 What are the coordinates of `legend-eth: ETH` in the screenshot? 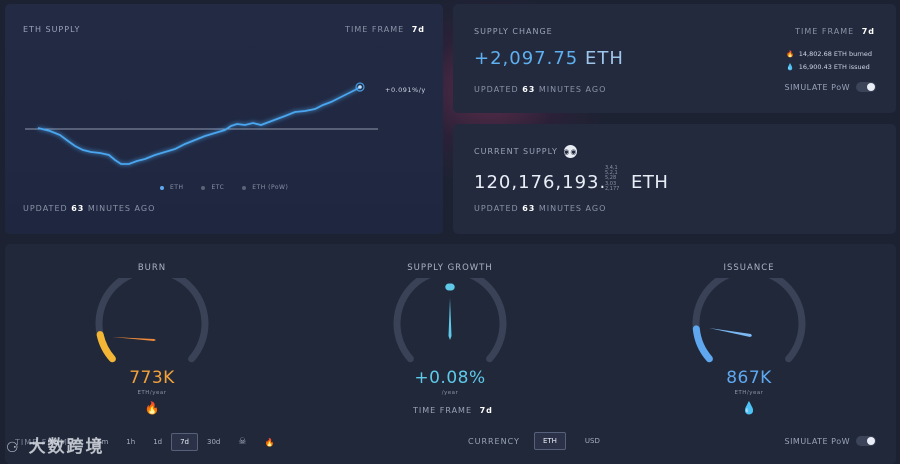 It's located at (171, 187).